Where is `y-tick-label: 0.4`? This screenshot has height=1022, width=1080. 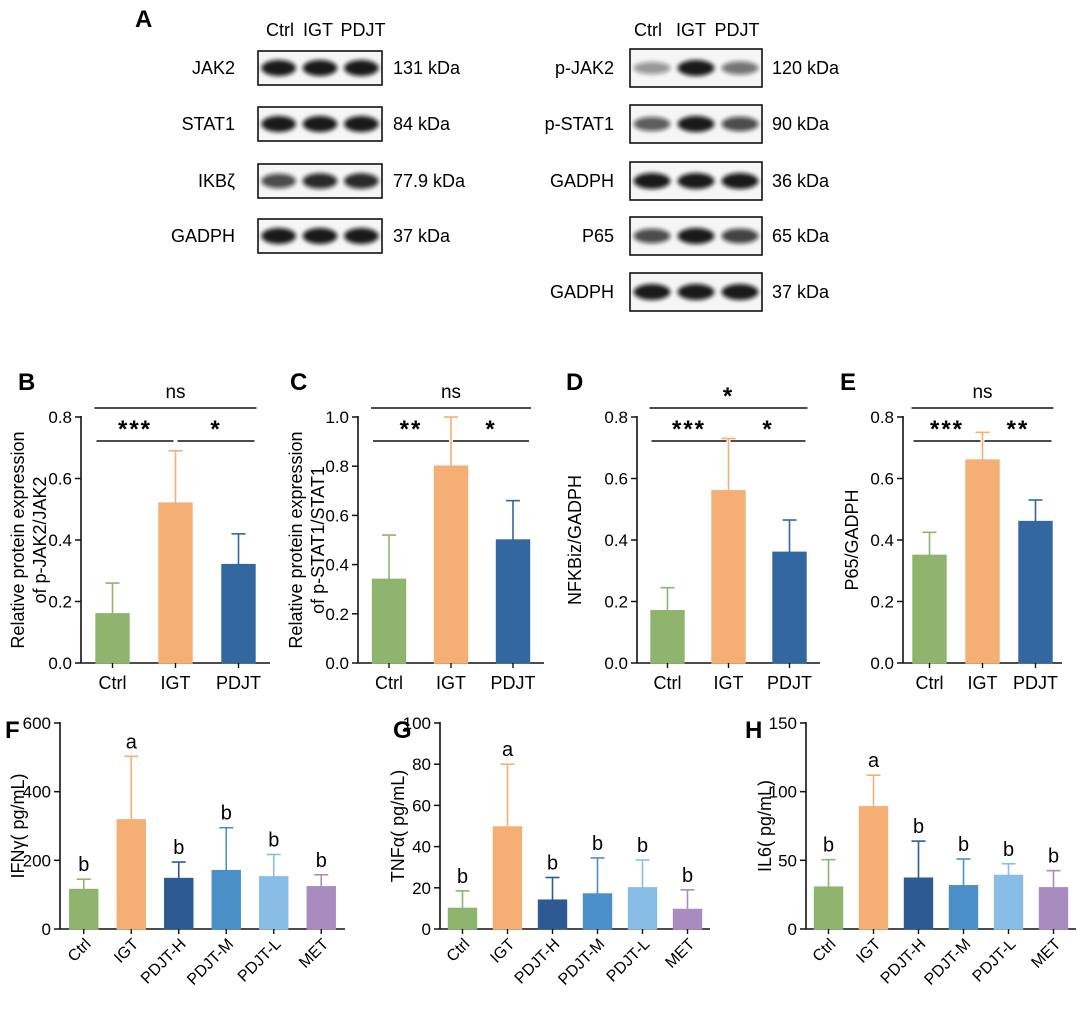 y-tick-label: 0.4 is located at coordinates (337, 565).